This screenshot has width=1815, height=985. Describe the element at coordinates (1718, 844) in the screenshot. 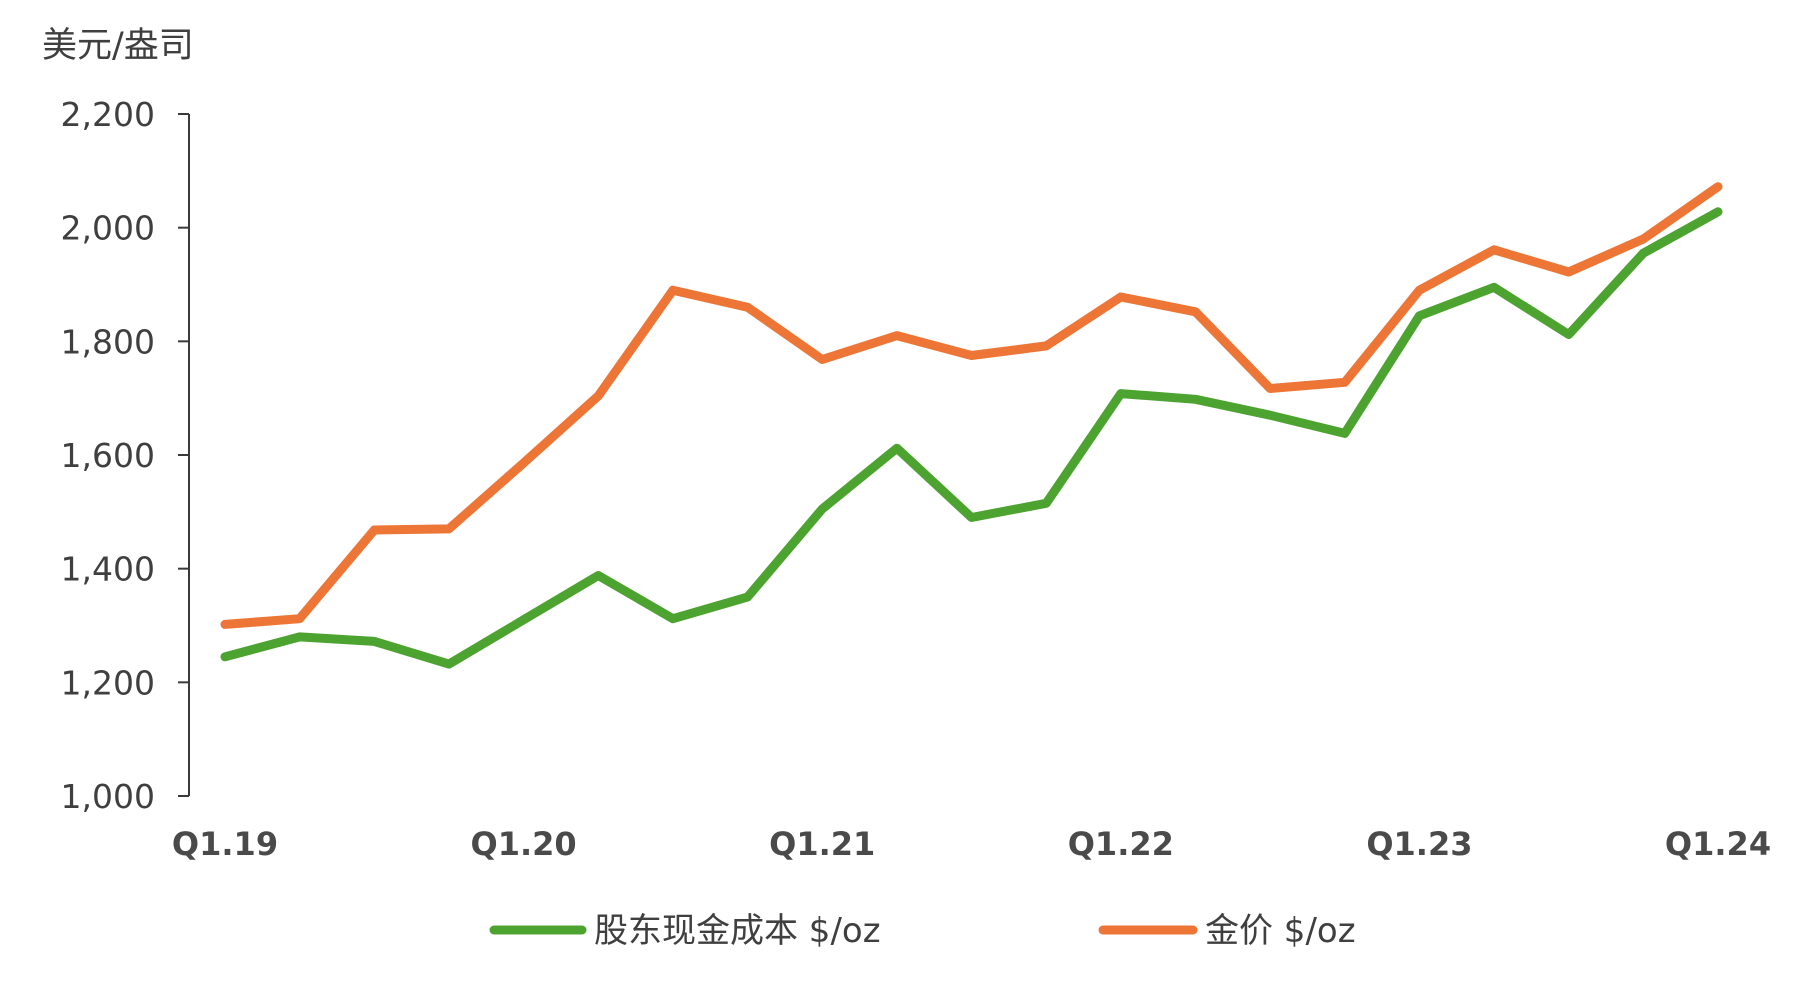

I see `x-tick-label: Q1.24` at that location.